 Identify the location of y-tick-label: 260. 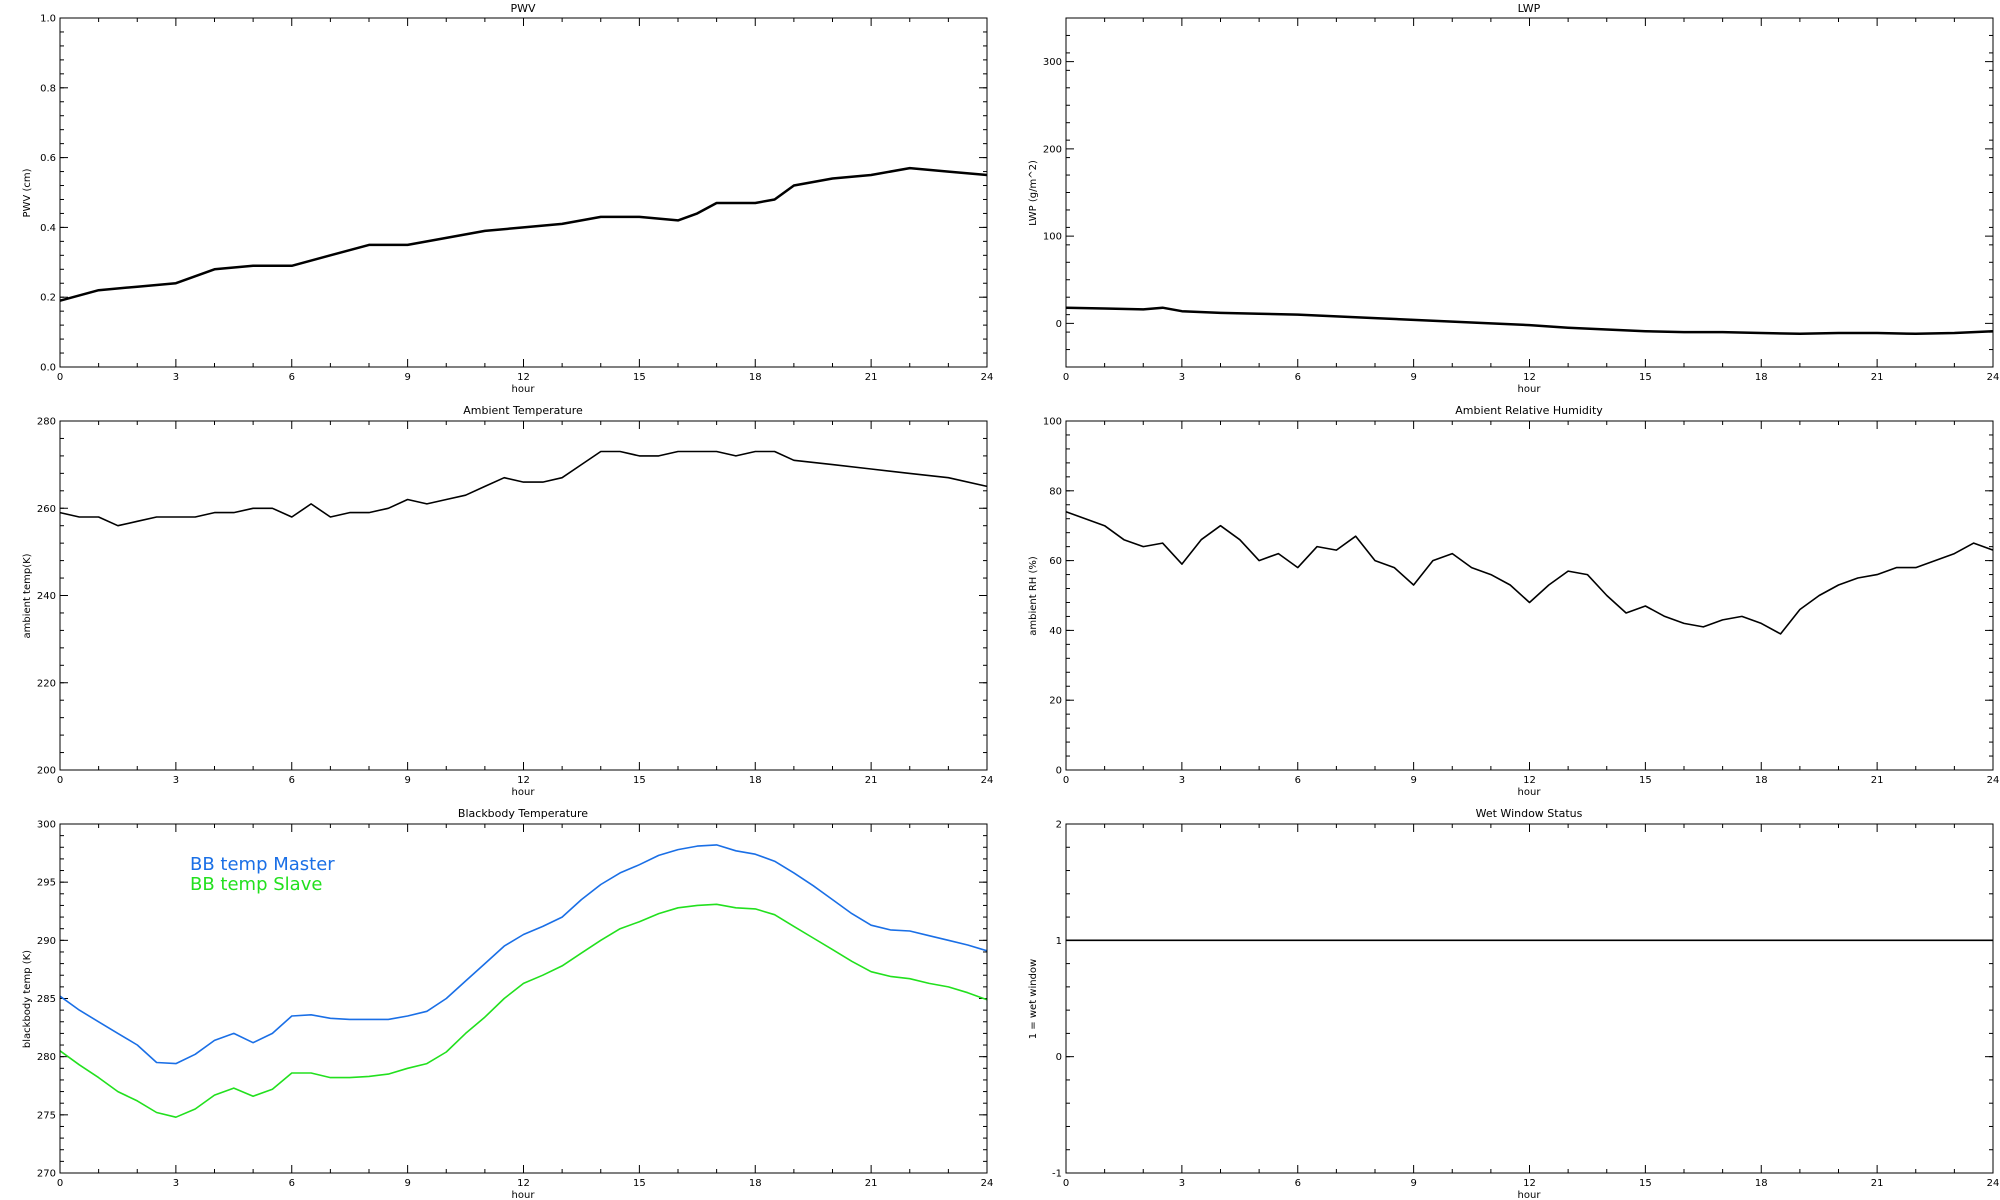
(46, 509).